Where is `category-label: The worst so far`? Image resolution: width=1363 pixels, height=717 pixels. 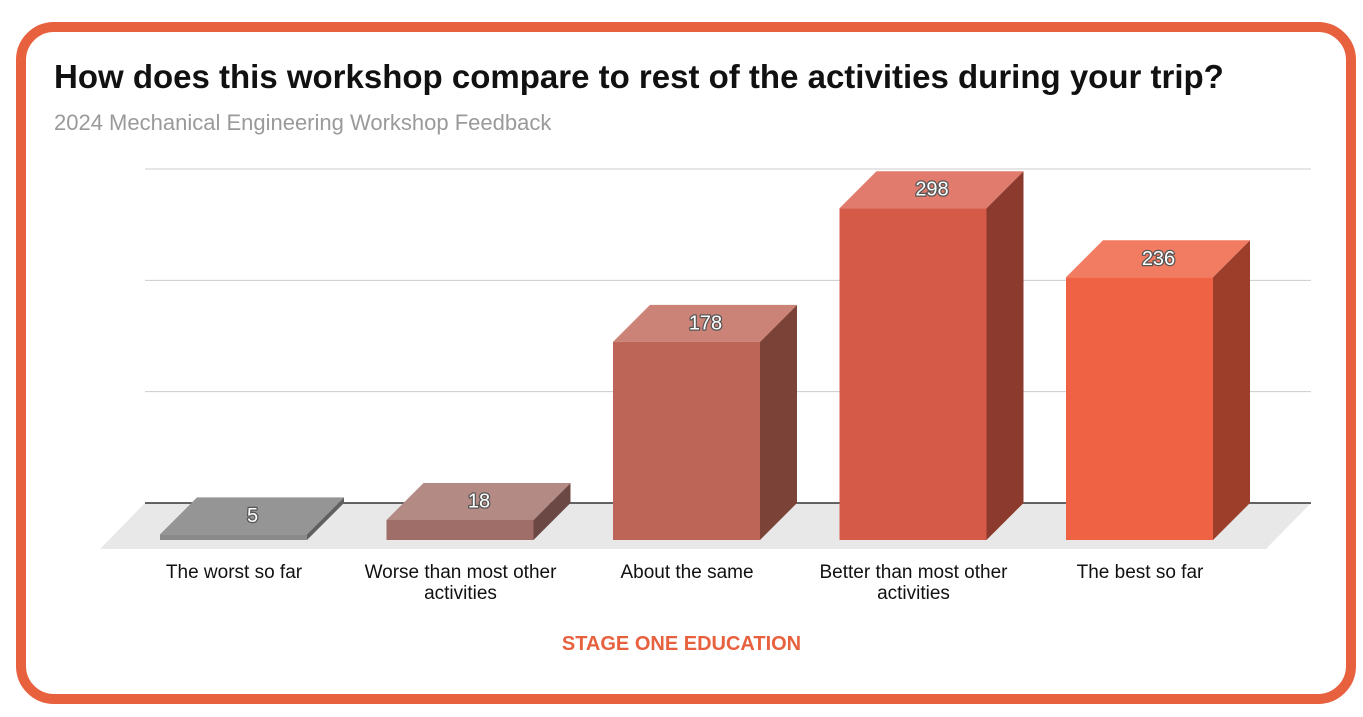 category-label: The worst so far is located at coordinates (234, 572).